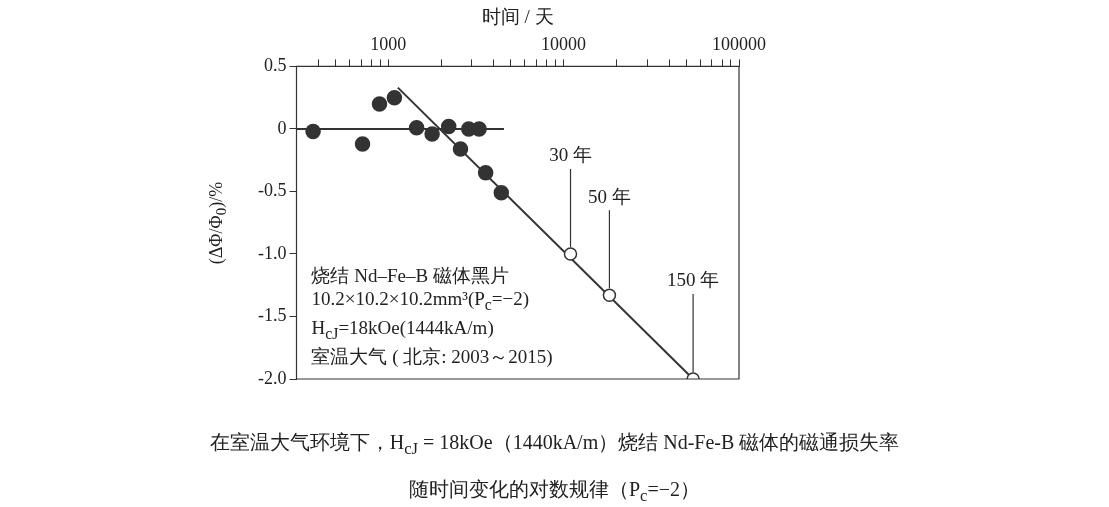 The width and height of the screenshot is (1109, 507). What do you see at coordinates (739, 44) in the screenshot?
I see `x-tick-label: 100000` at bounding box center [739, 44].